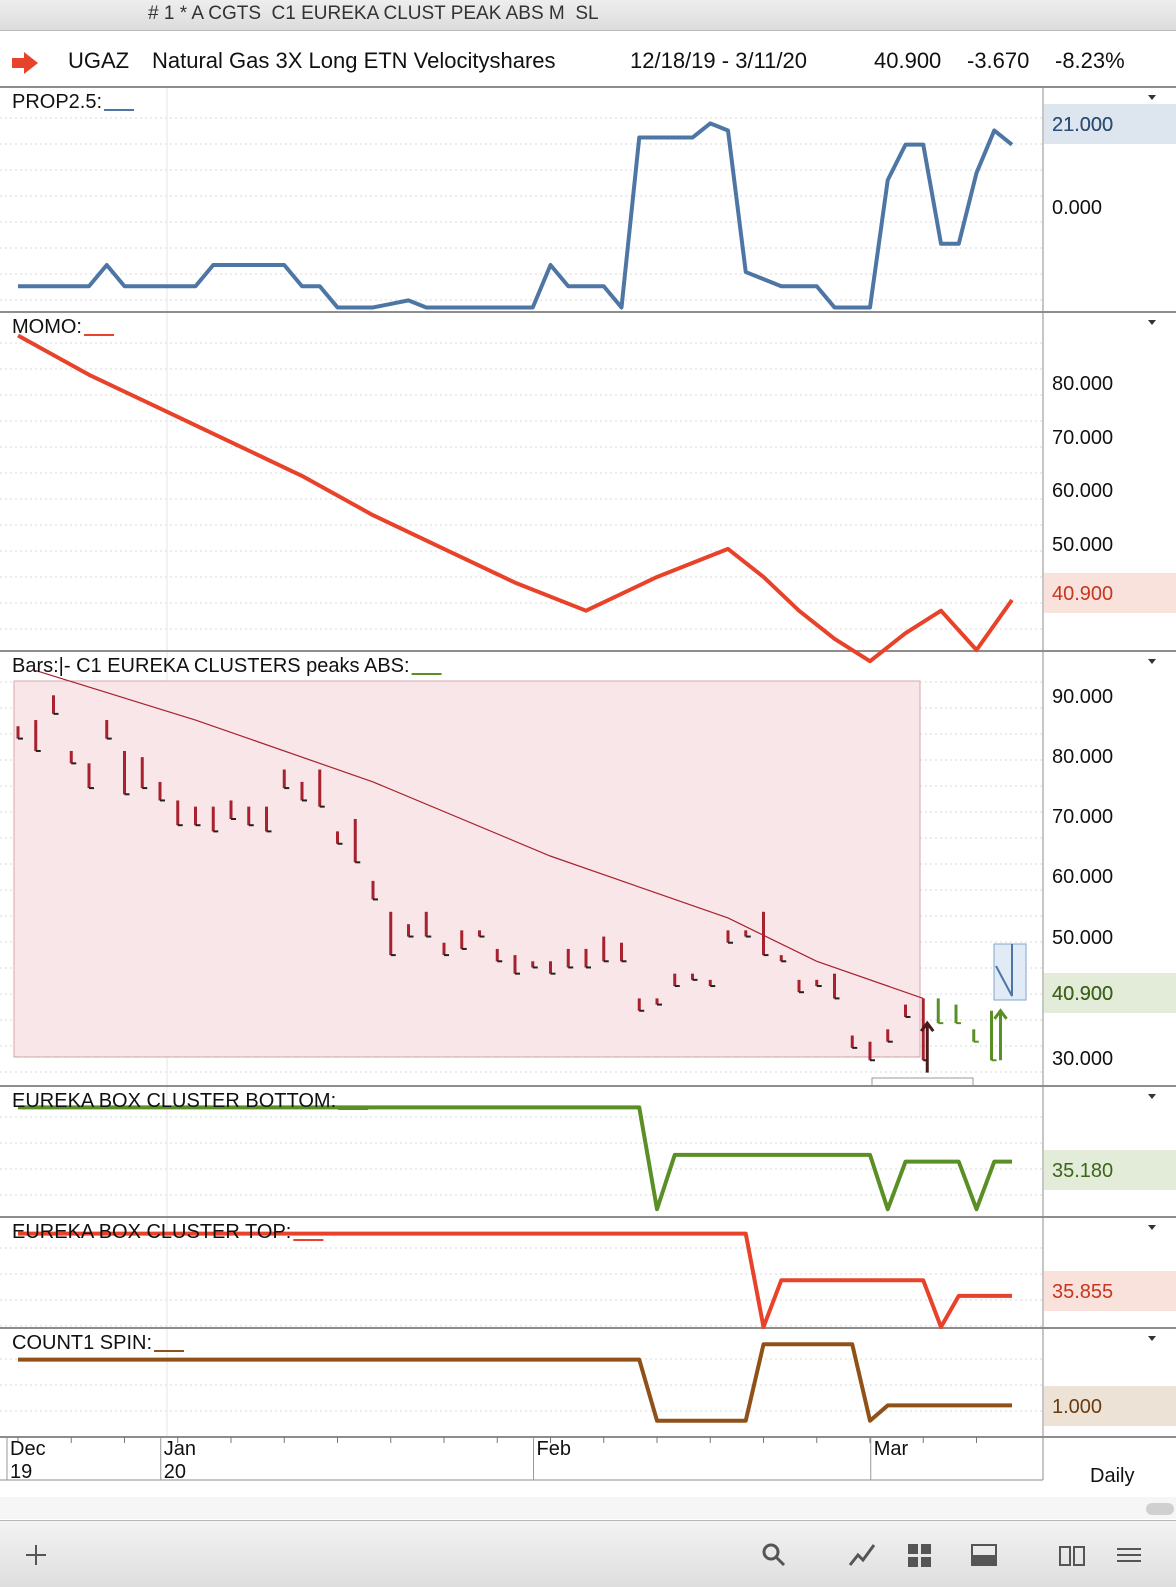 The width and height of the screenshot is (1176, 1587). What do you see at coordinates (180, 1449) in the screenshot?
I see `x-month-label: Jan` at bounding box center [180, 1449].